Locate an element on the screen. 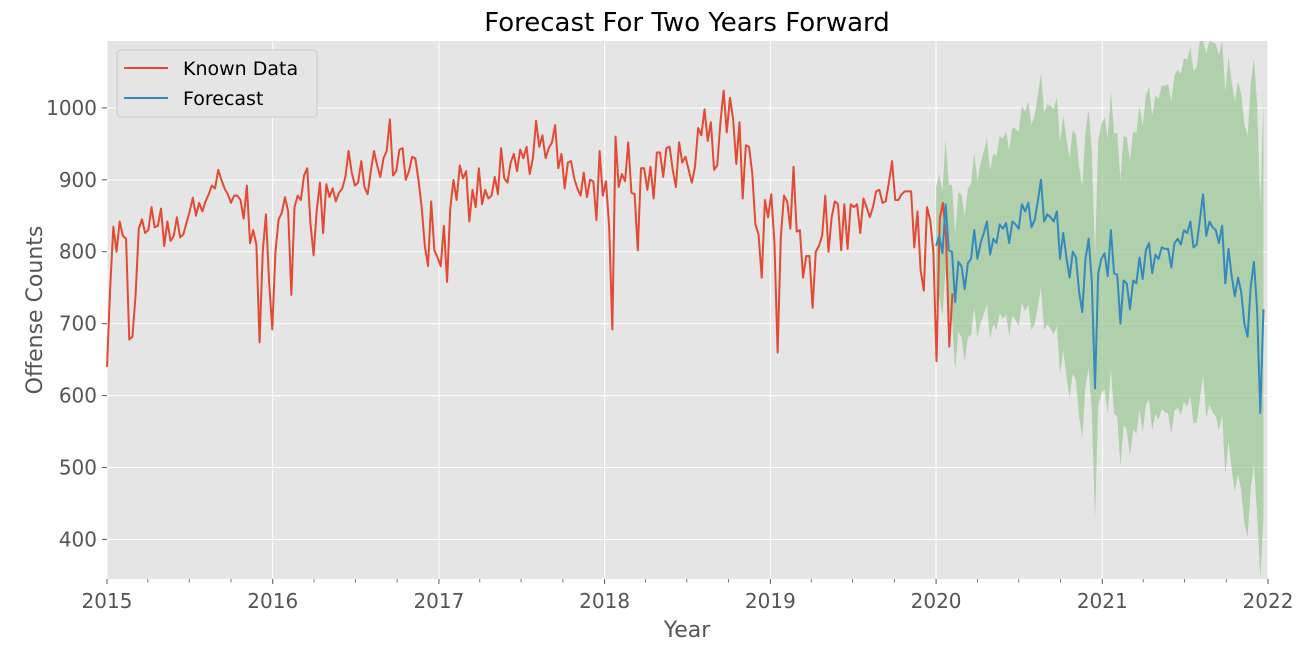 This screenshot has height=651, width=1306. x-tick-label: 2021 is located at coordinates (1102, 601).